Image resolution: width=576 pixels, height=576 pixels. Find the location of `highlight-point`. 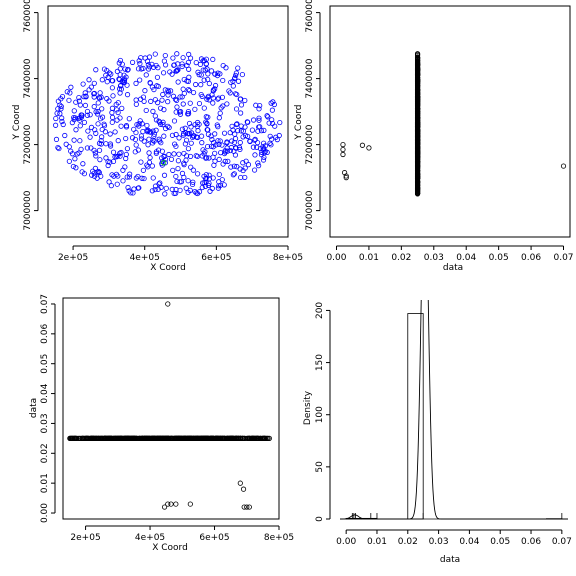

highlight-point is located at coordinates (164, 163).